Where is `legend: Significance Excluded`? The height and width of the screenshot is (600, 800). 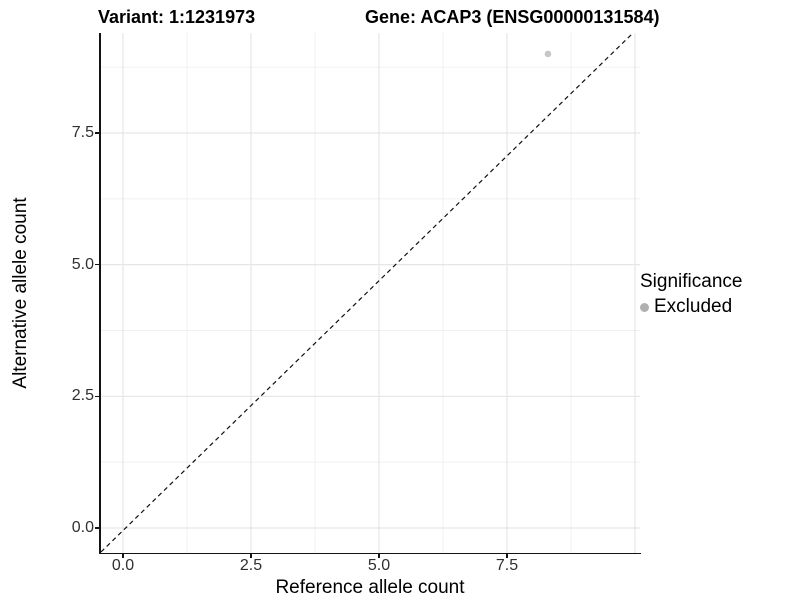
legend: Significance Excluded is located at coordinates (691, 294).